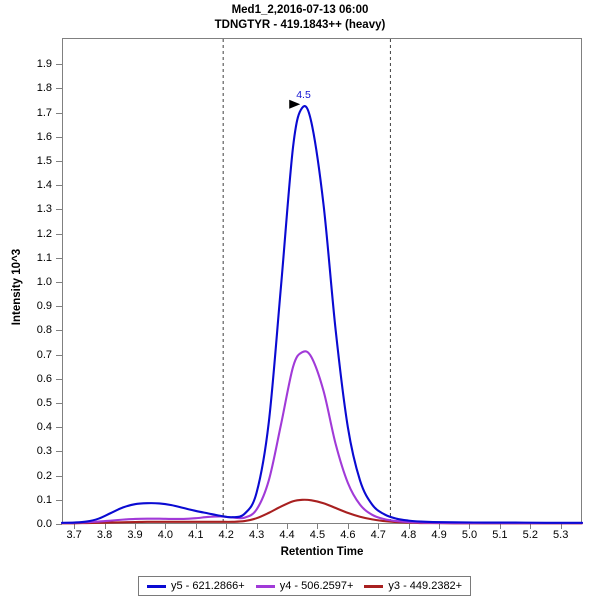  Describe the element at coordinates (226, 535) in the screenshot. I see `x-tick-label: 4.2` at that location.